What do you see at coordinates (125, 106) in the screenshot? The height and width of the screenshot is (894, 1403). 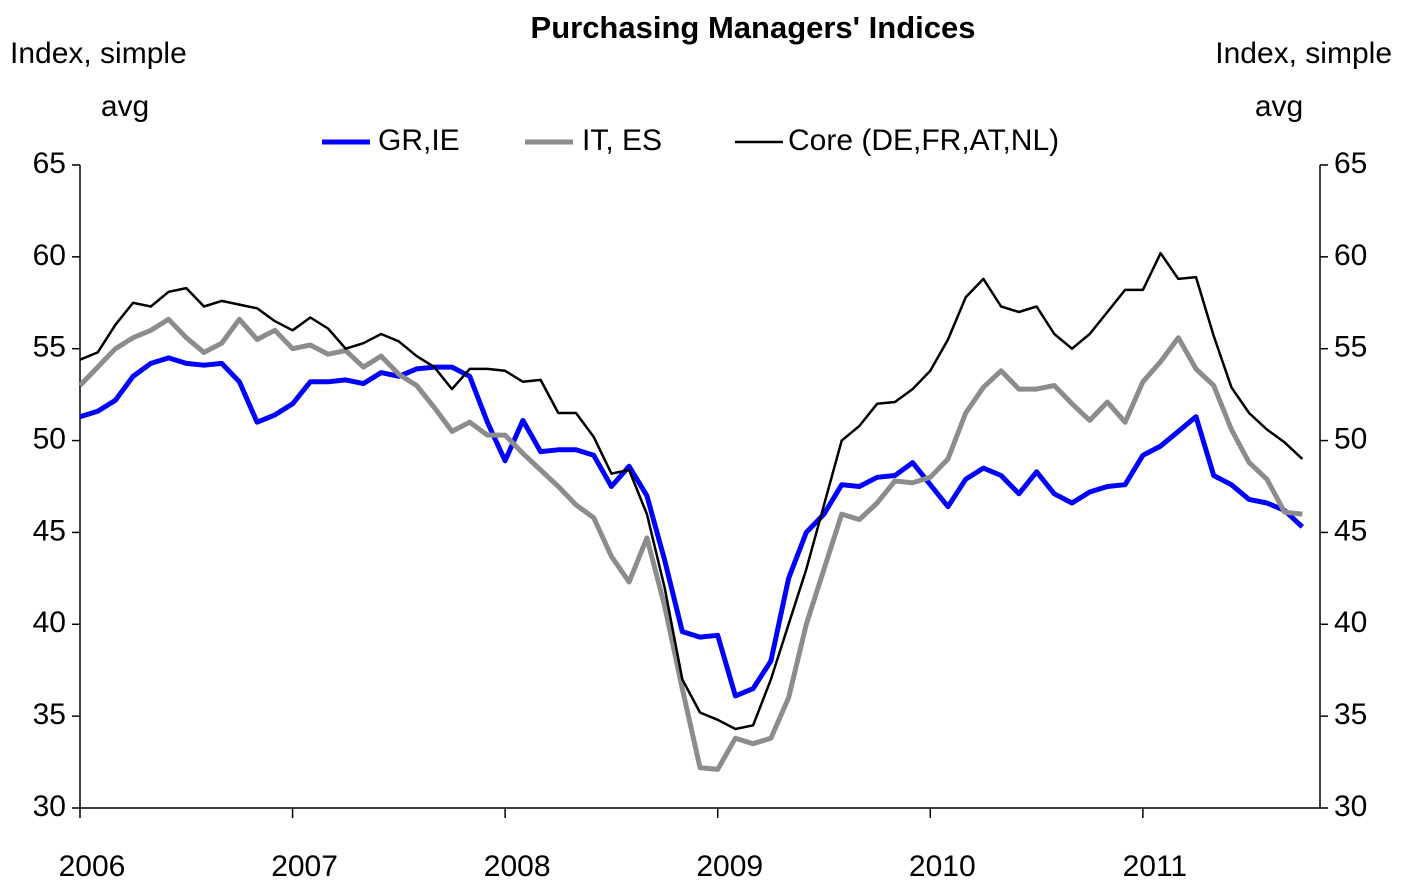 I see `y-axis-label: avg` at bounding box center [125, 106].